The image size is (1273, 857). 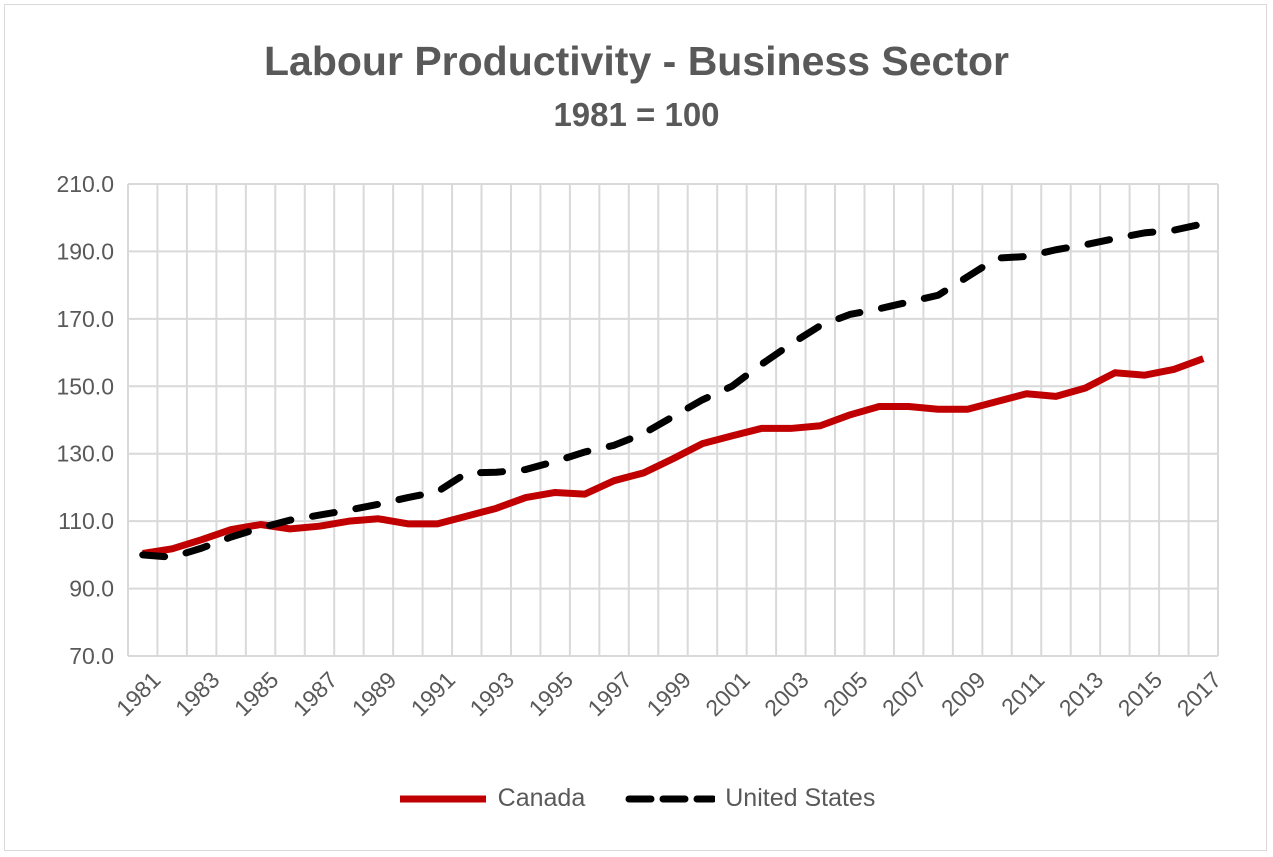 I want to click on x-tick-label: 2001, so click(x=727, y=694).